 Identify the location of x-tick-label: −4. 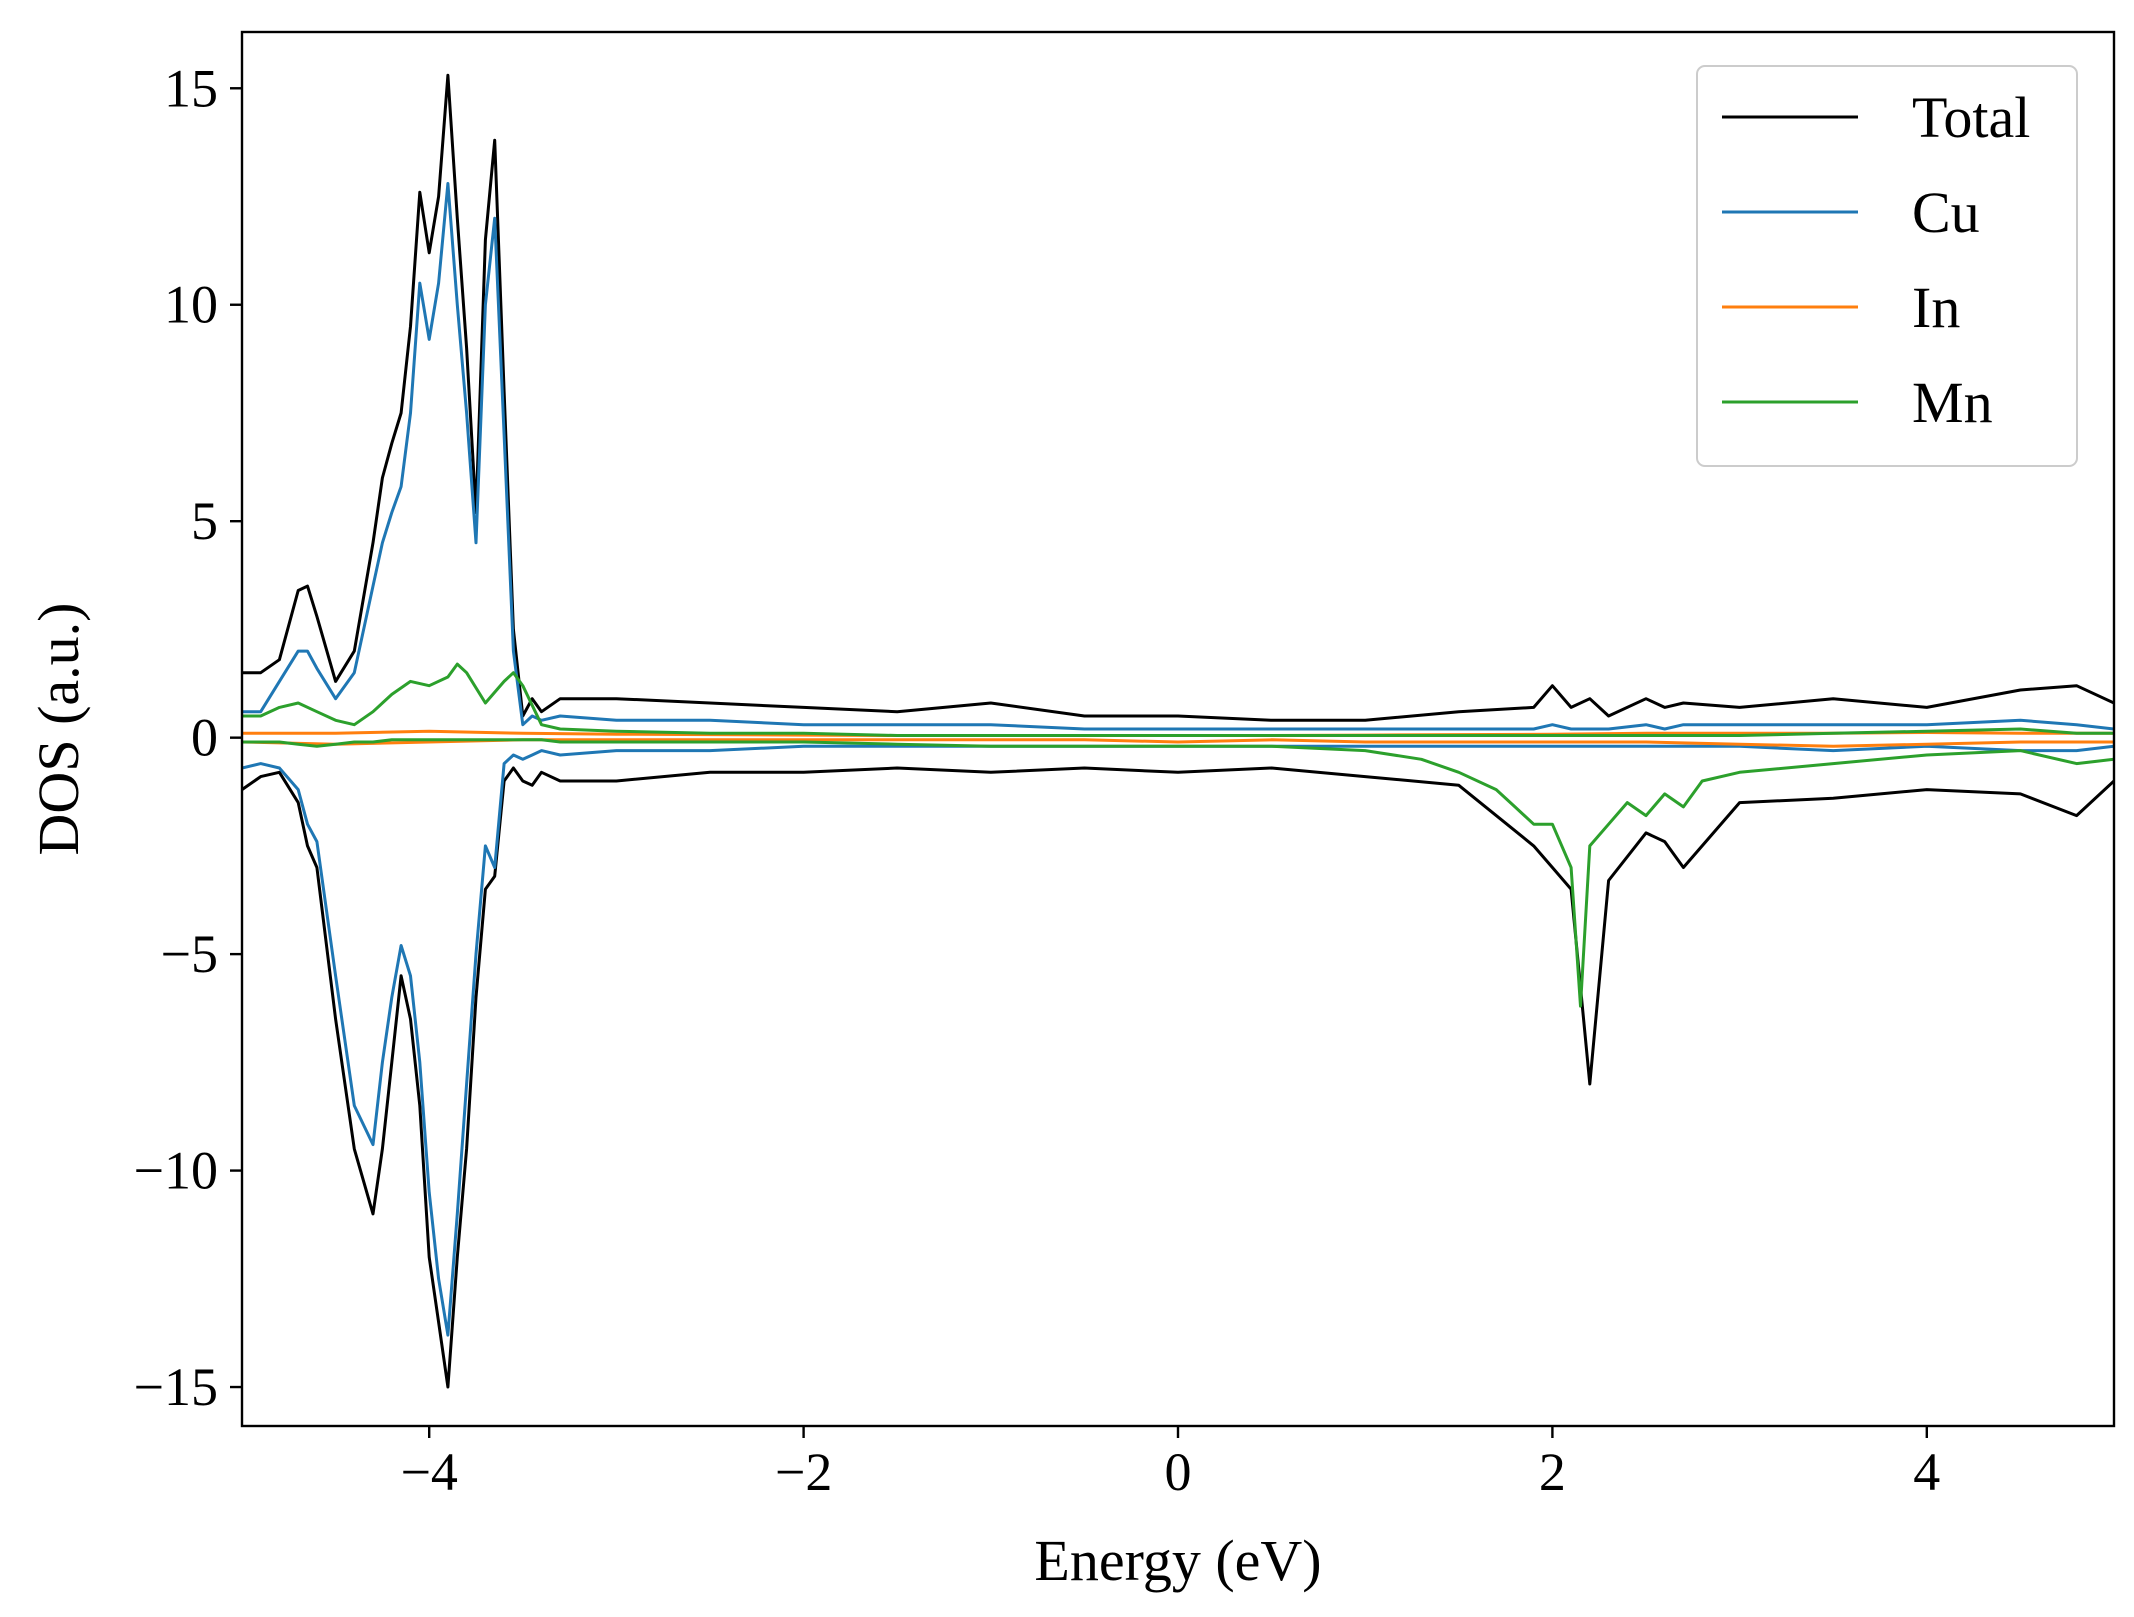
(428, 1472).